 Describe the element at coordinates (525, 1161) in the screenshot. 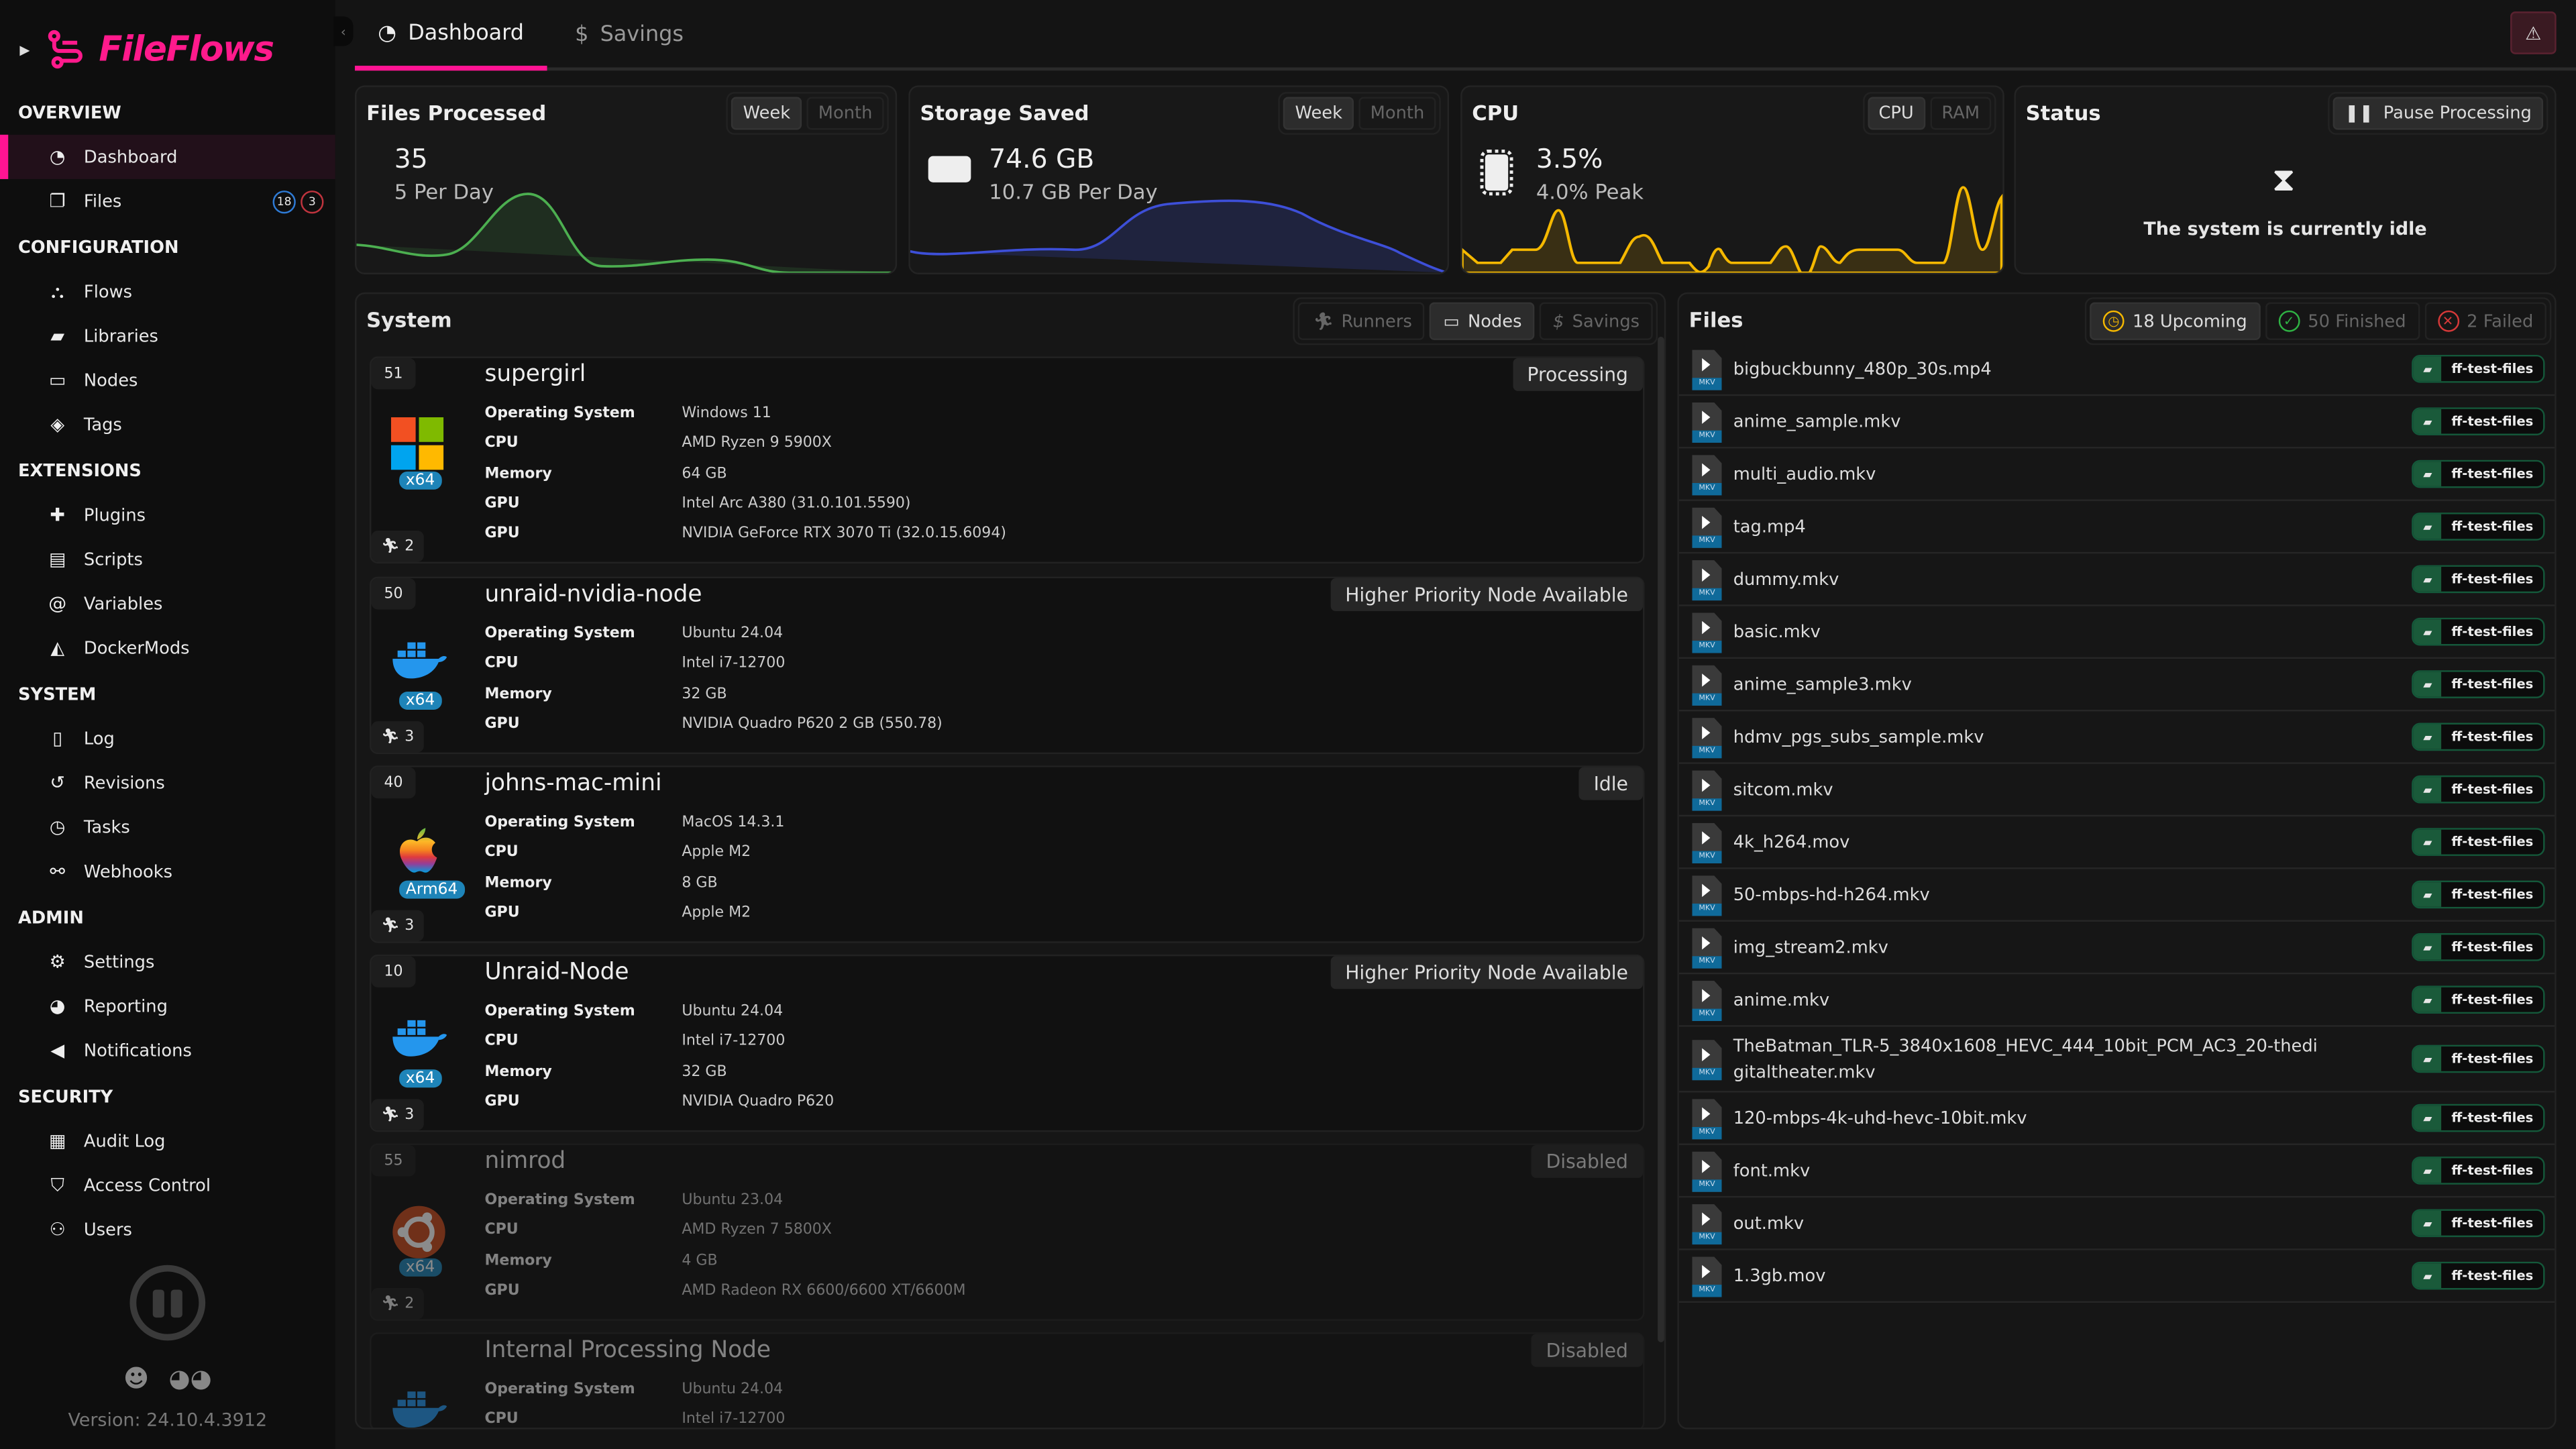

I see `node-name: nimrod` at that location.